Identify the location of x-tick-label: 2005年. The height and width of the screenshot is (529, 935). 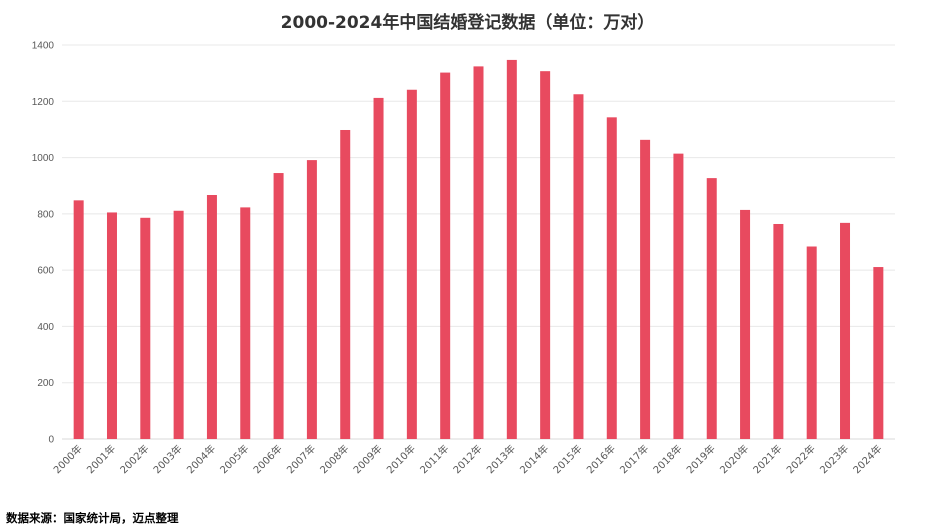
(234, 459).